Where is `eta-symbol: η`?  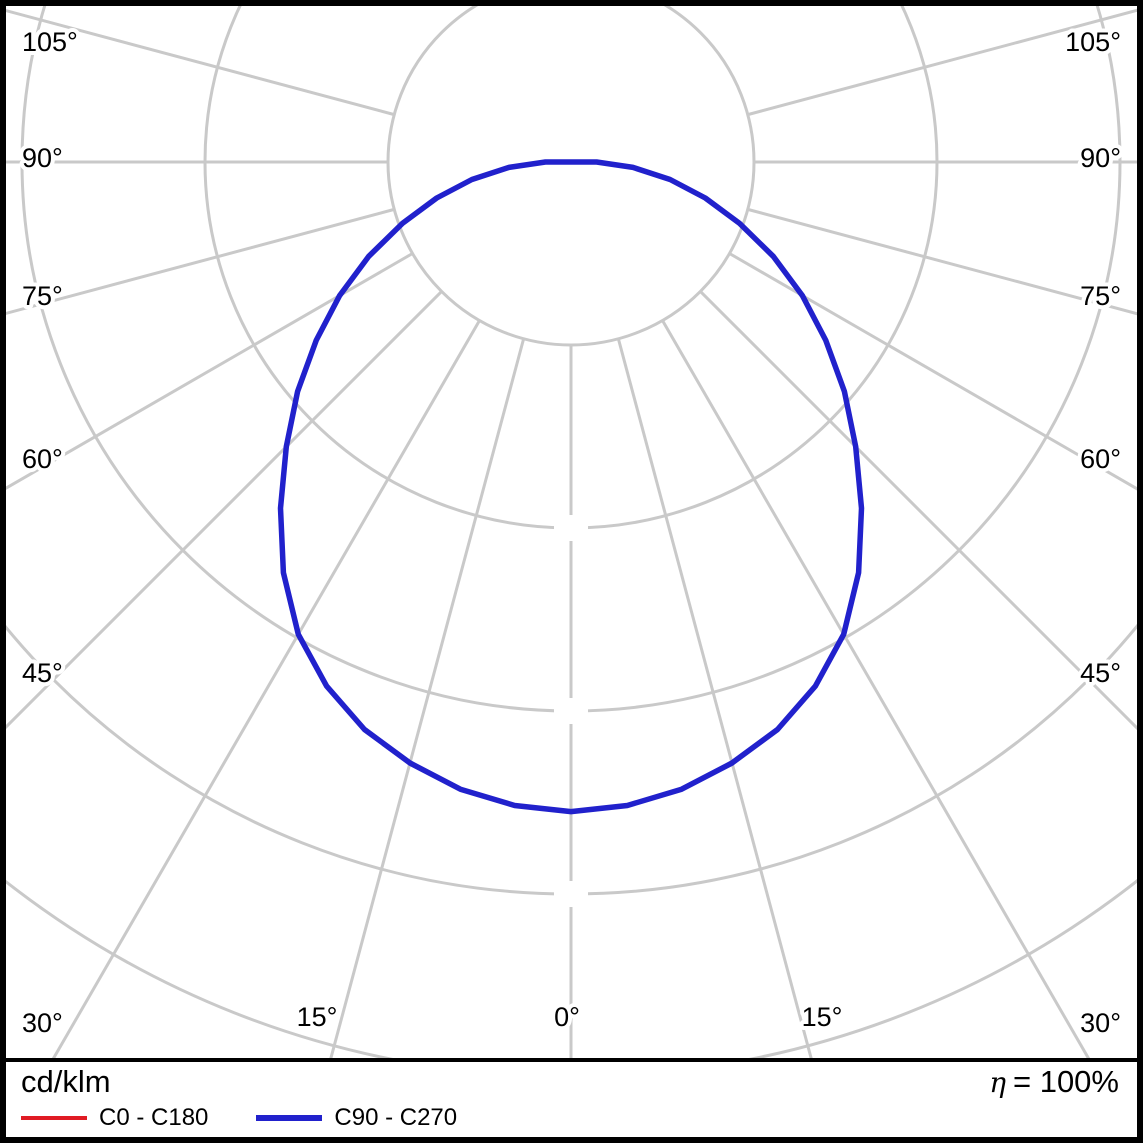
eta-symbol: η is located at coordinates (997, 1082).